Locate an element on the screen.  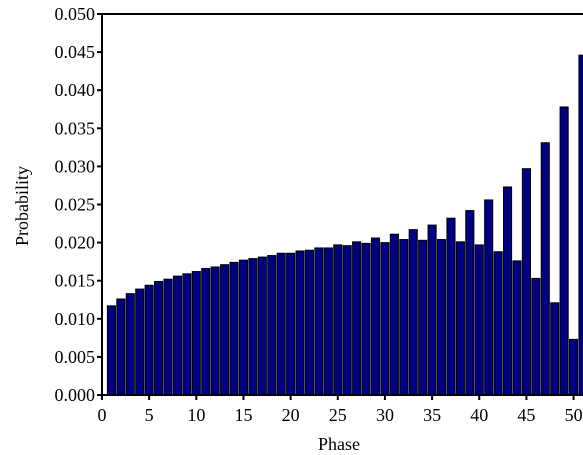
x-axis: 0 5 10 15 20 25 30 35 40 45 50 is located at coordinates (340, 410).